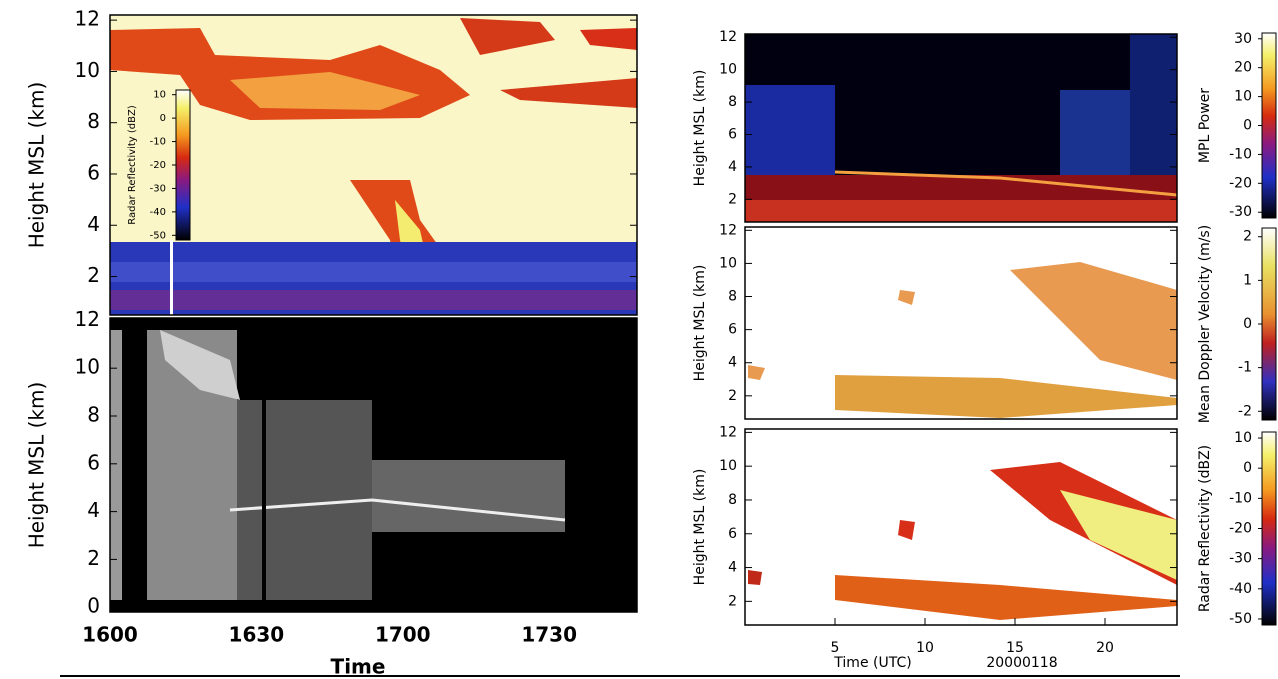  Describe the element at coordinates (1243, 39) in the screenshot. I see `colorbar-tick-label: 30` at that location.